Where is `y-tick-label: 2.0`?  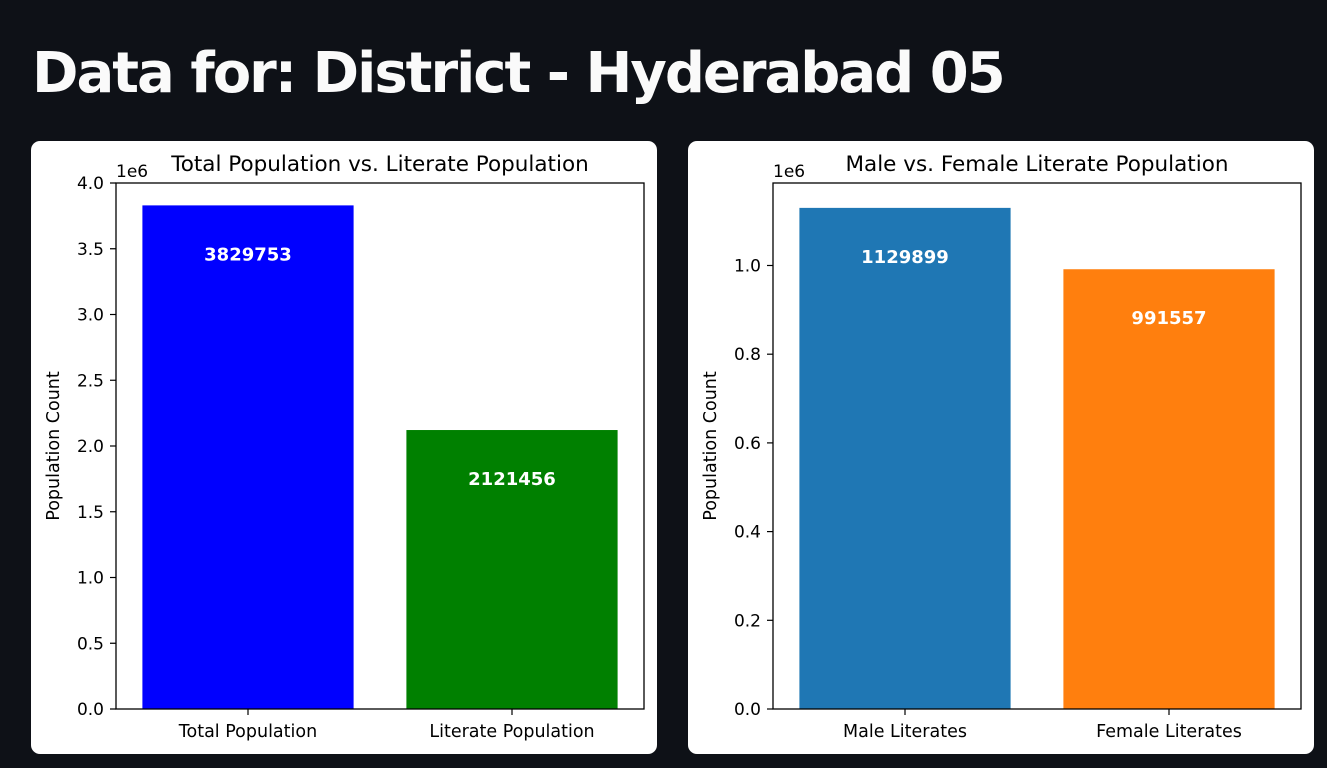 y-tick-label: 2.0 is located at coordinates (90, 447).